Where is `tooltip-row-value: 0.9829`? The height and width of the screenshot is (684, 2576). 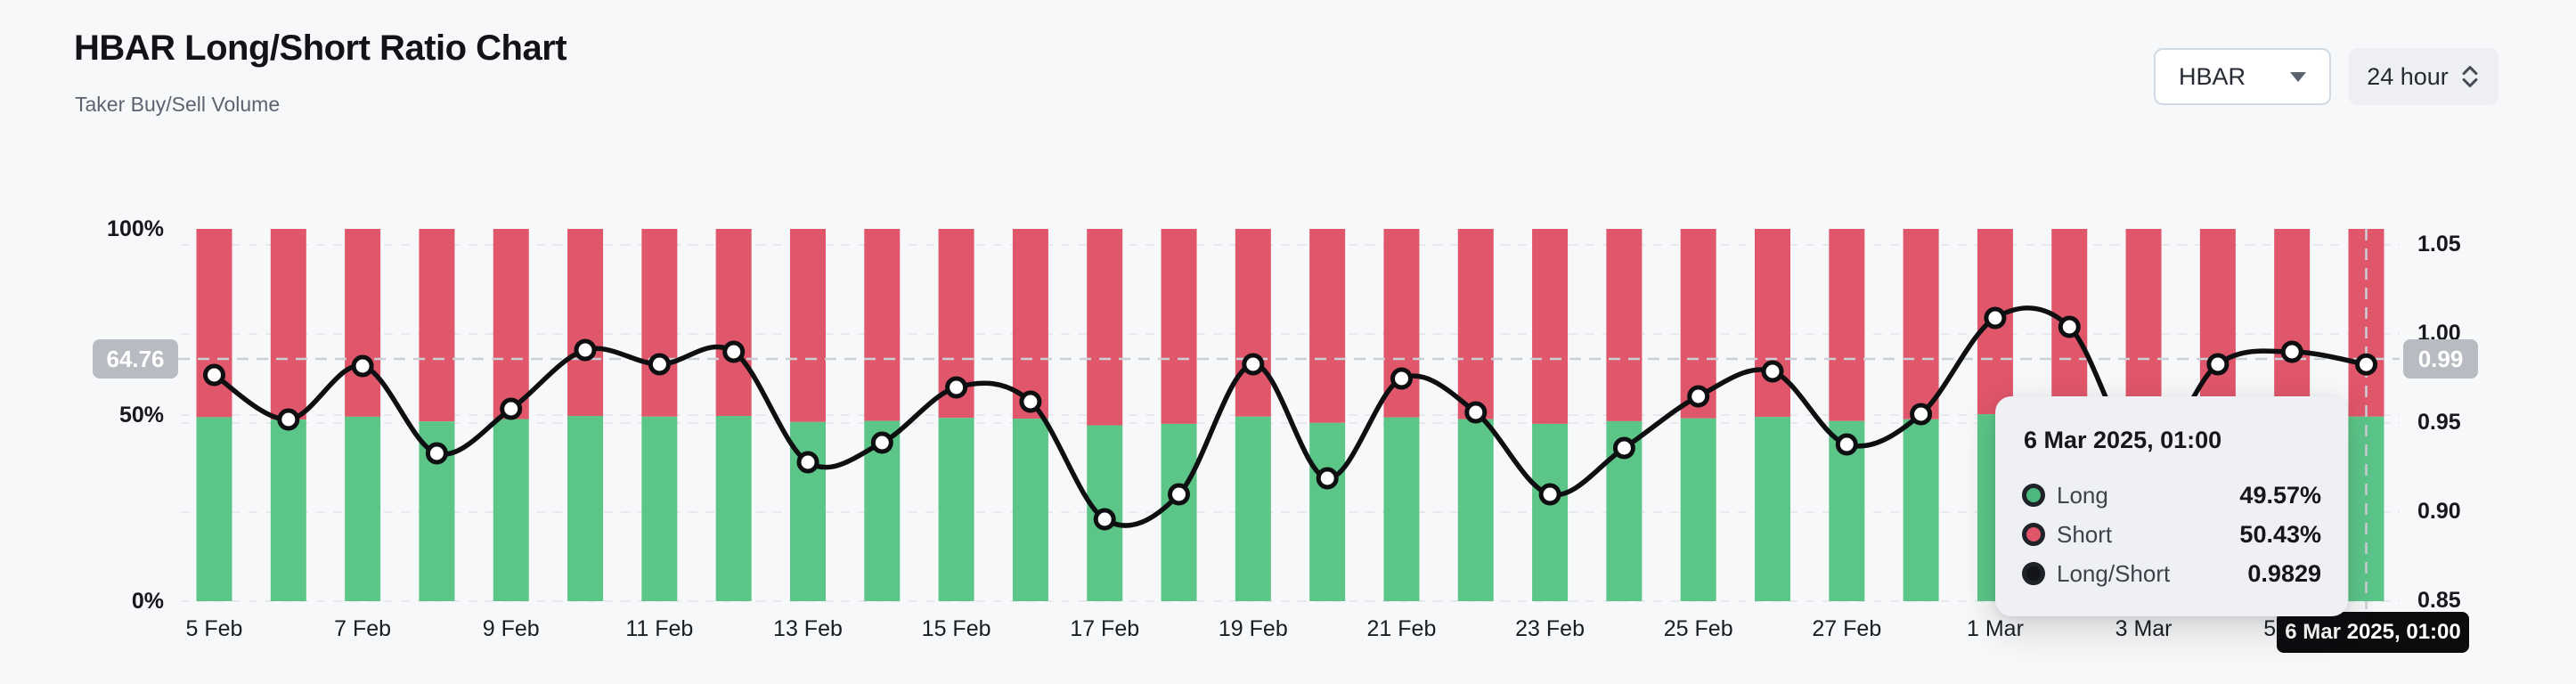 tooltip-row-value: 0.9829 is located at coordinates (2284, 573).